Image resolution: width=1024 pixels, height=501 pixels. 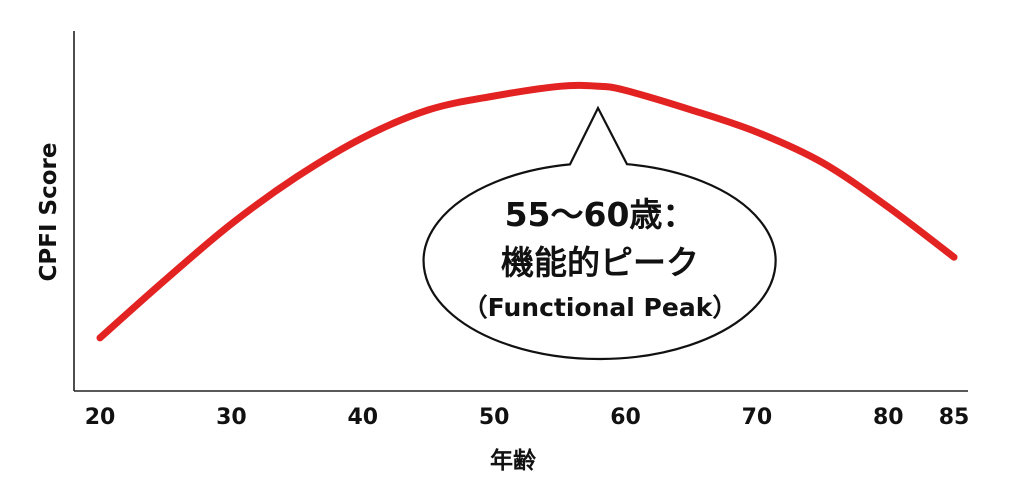 I want to click on x-tick-label: 30, so click(x=231, y=417).